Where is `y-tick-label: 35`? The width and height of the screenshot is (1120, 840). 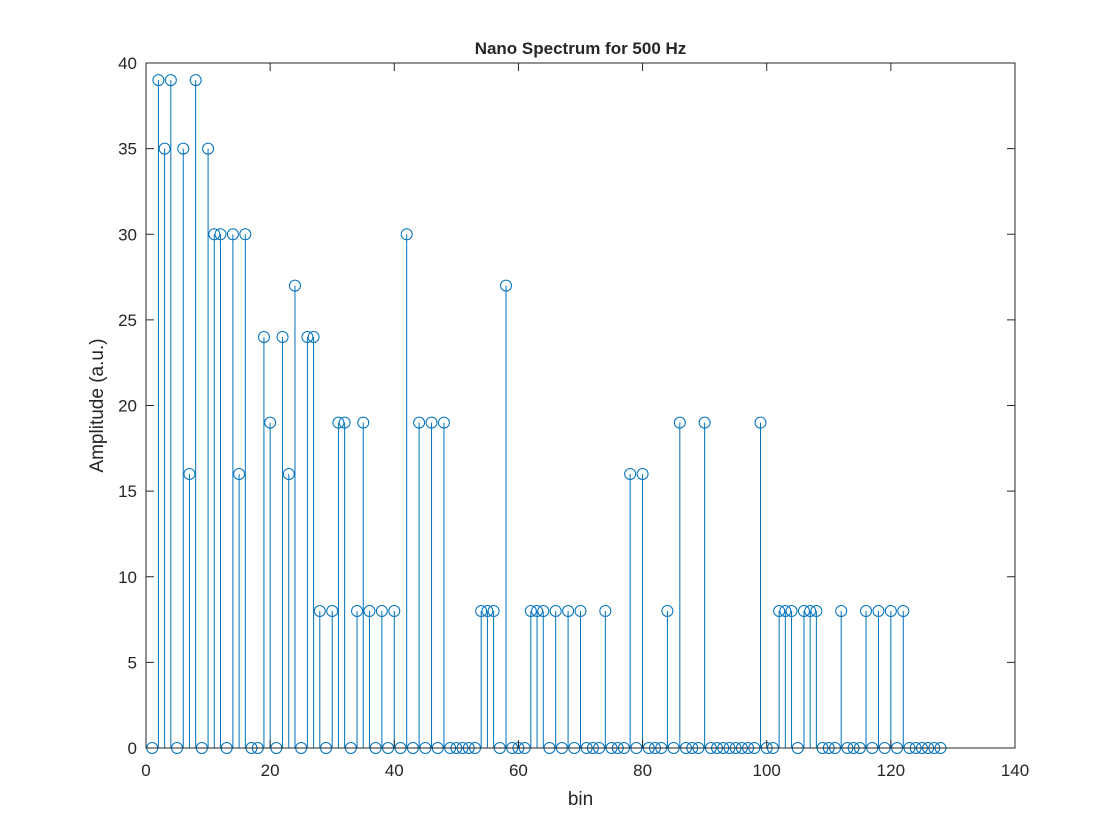
y-tick-label: 35 is located at coordinates (127, 149).